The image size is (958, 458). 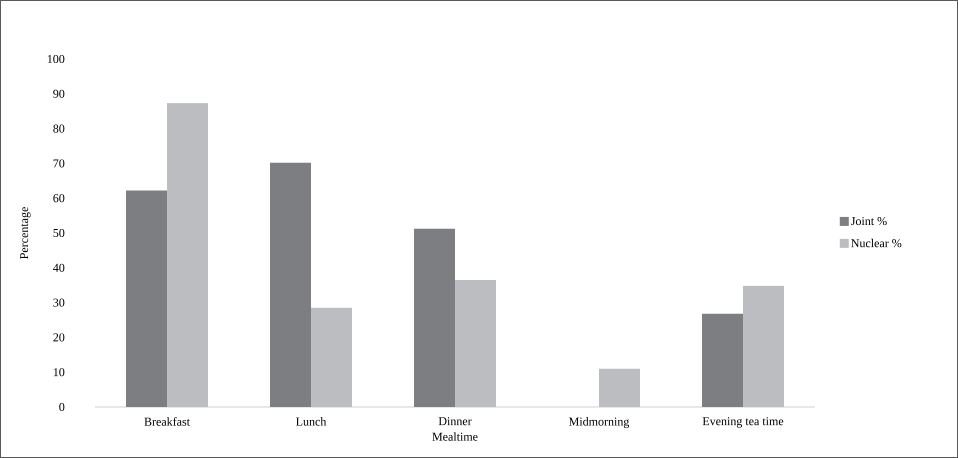 I want to click on x-tick-label: Dinner, so click(x=455, y=421).